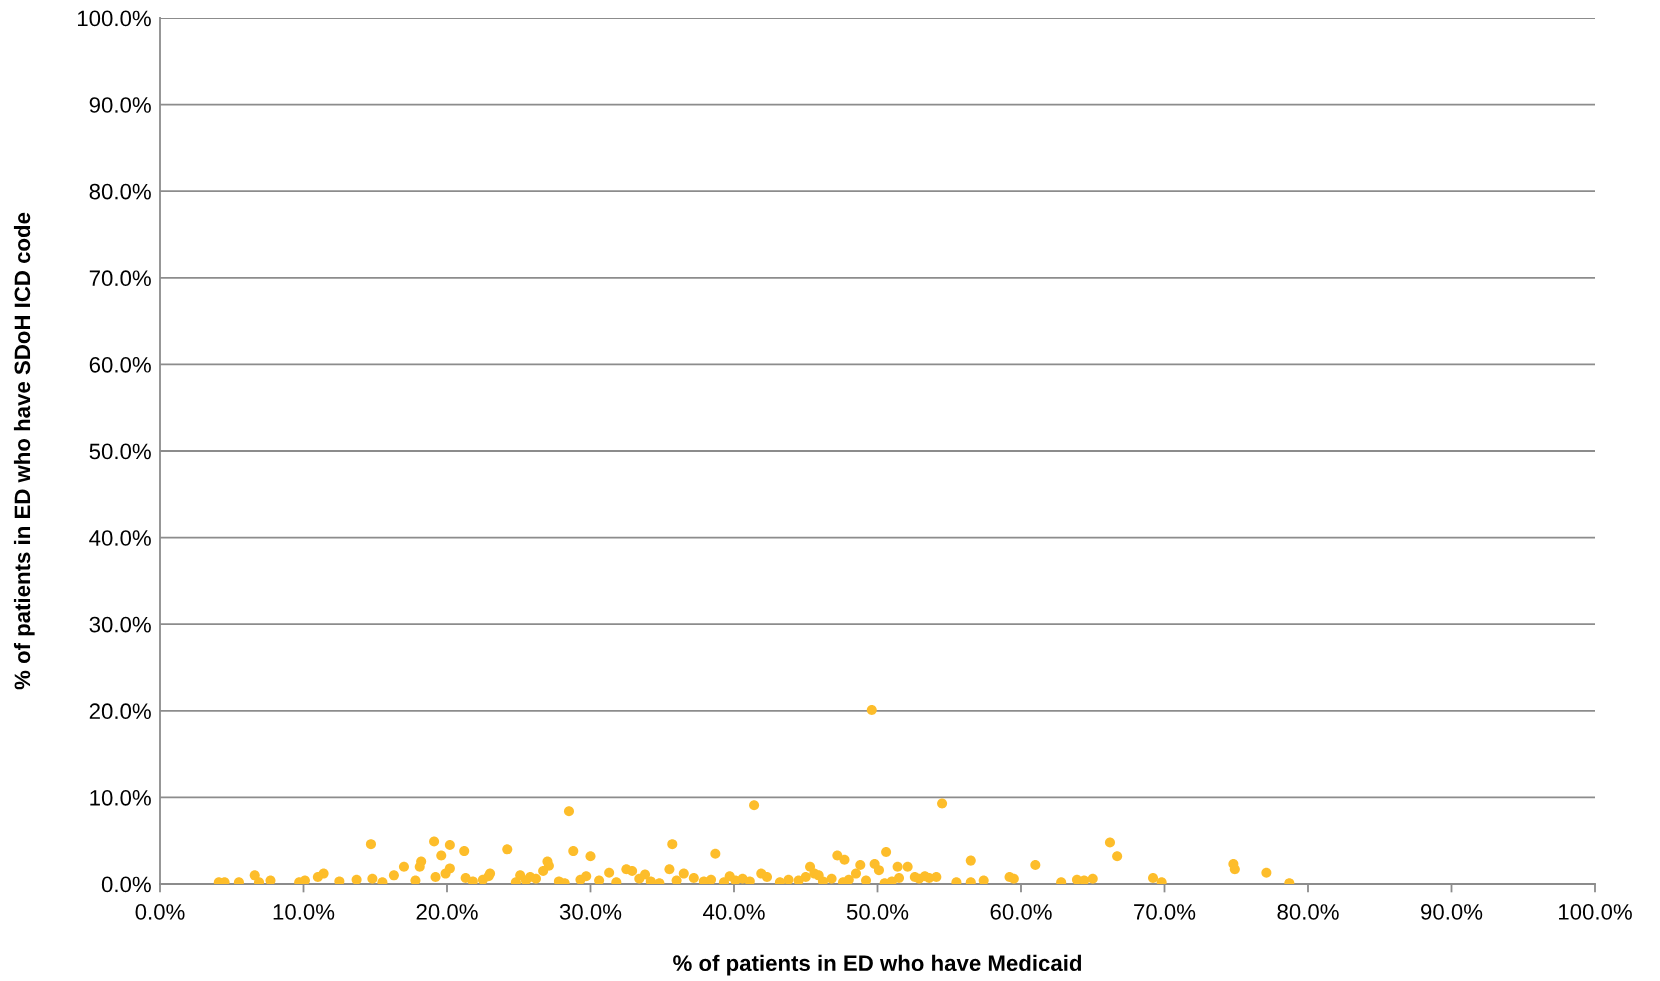 This screenshot has height=981, width=1660. What do you see at coordinates (120, 191) in the screenshot?
I see `y-tick-label: 80.0%` at bounding box center [120, 191].